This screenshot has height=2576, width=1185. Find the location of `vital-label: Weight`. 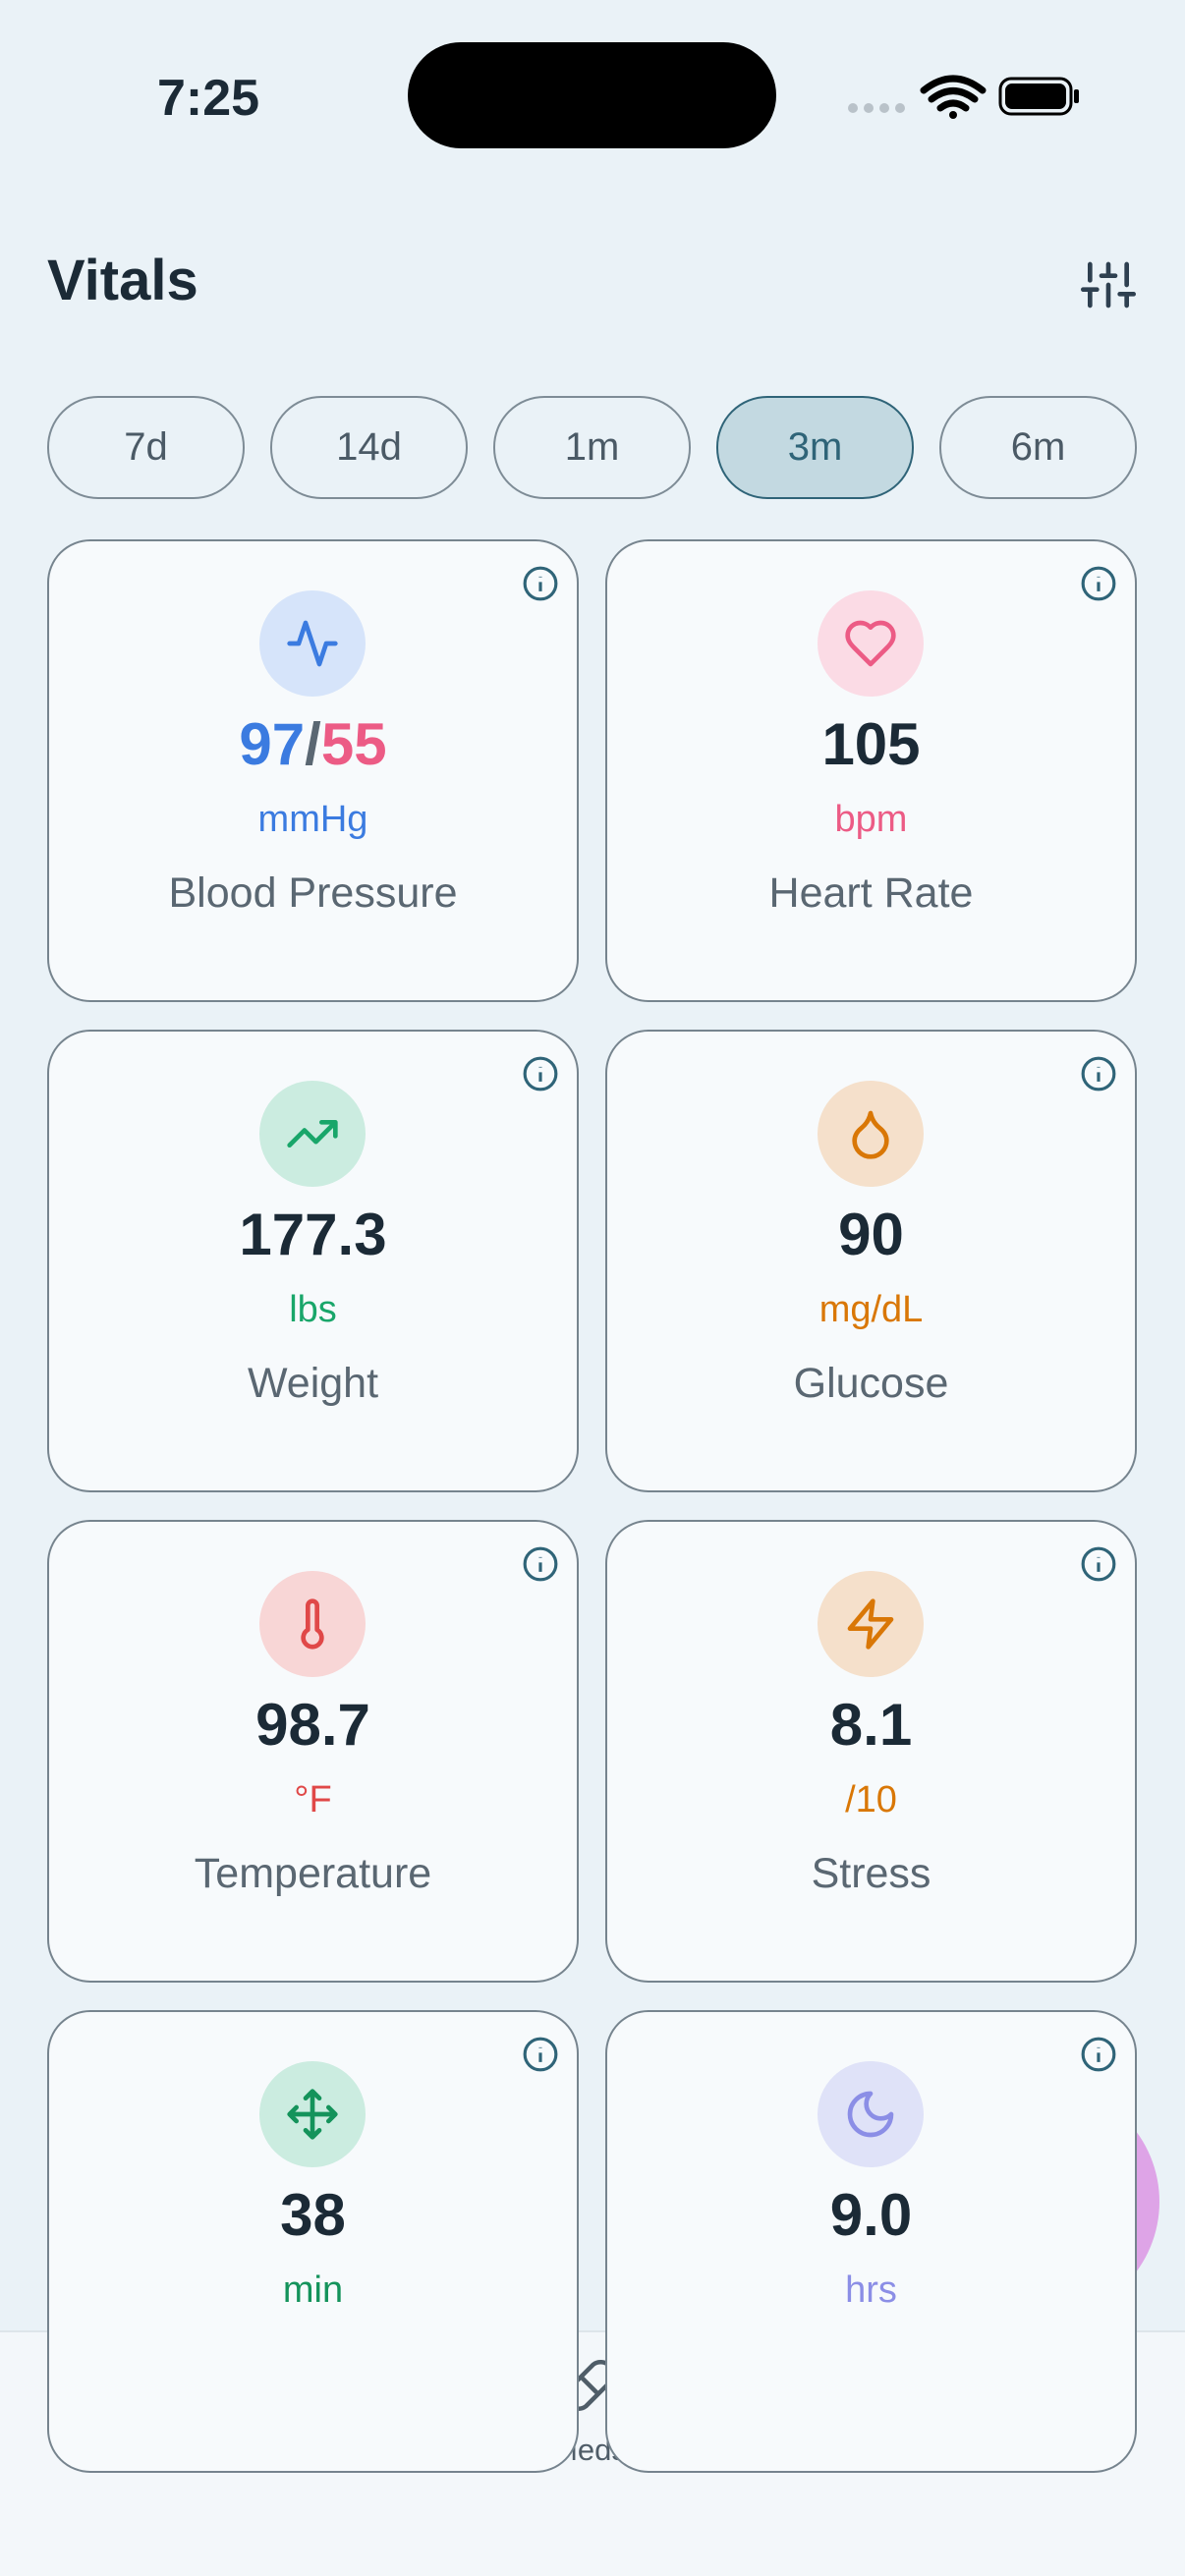

vital-label: Weight is located at coordinates (313, 1383).